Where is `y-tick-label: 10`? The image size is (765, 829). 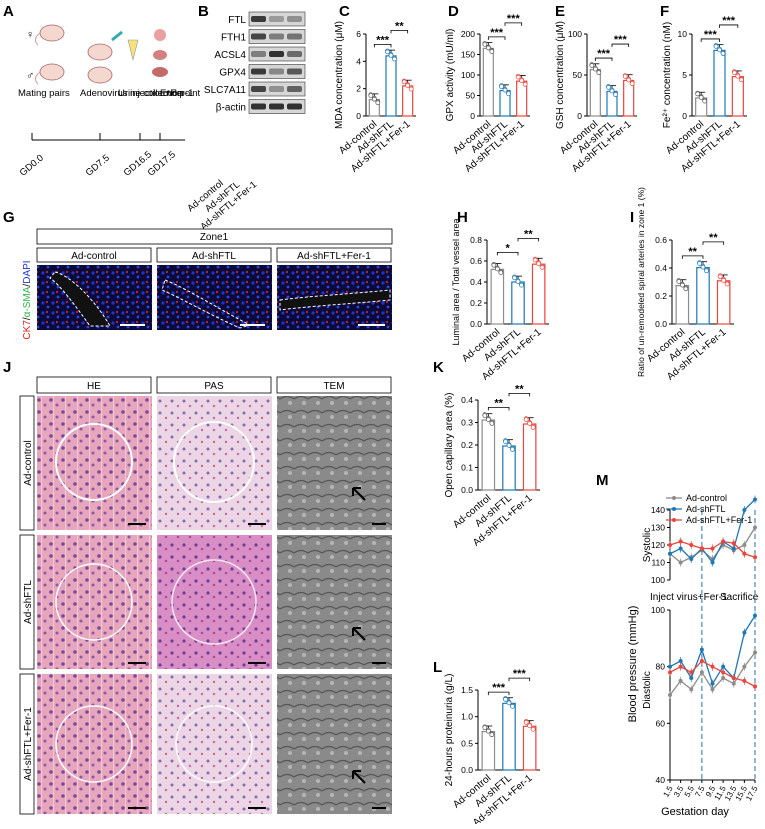
y-tick-label: 10 is located at coordinates (683, 34).